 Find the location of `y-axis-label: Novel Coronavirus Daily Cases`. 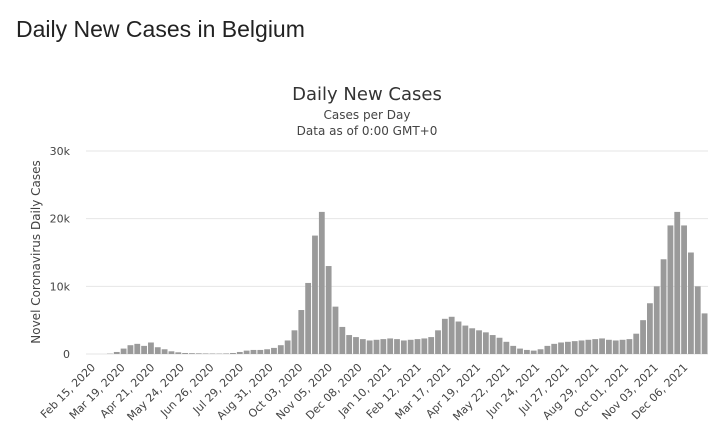

y-axis-label: Novel Coronavirus Daily Cases is located at coordinates (36, 251).